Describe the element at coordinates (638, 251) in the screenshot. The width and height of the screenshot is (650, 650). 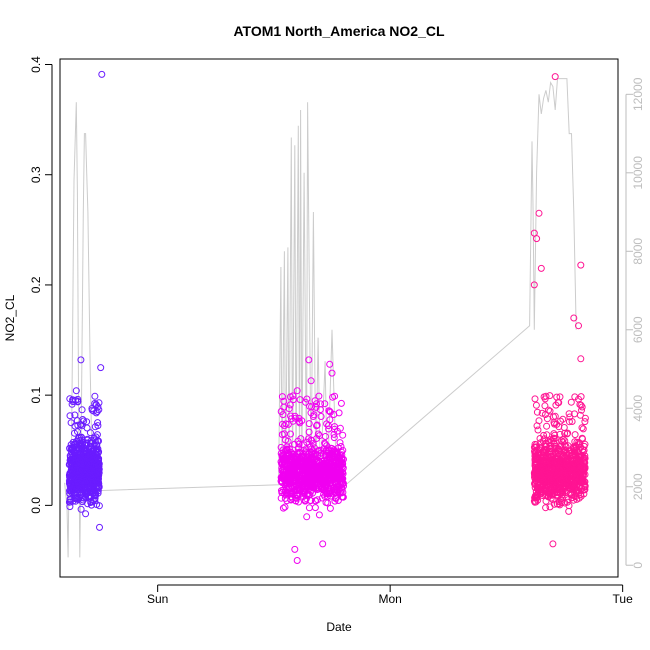
I see `y2-tick-label: 8000` at that location.